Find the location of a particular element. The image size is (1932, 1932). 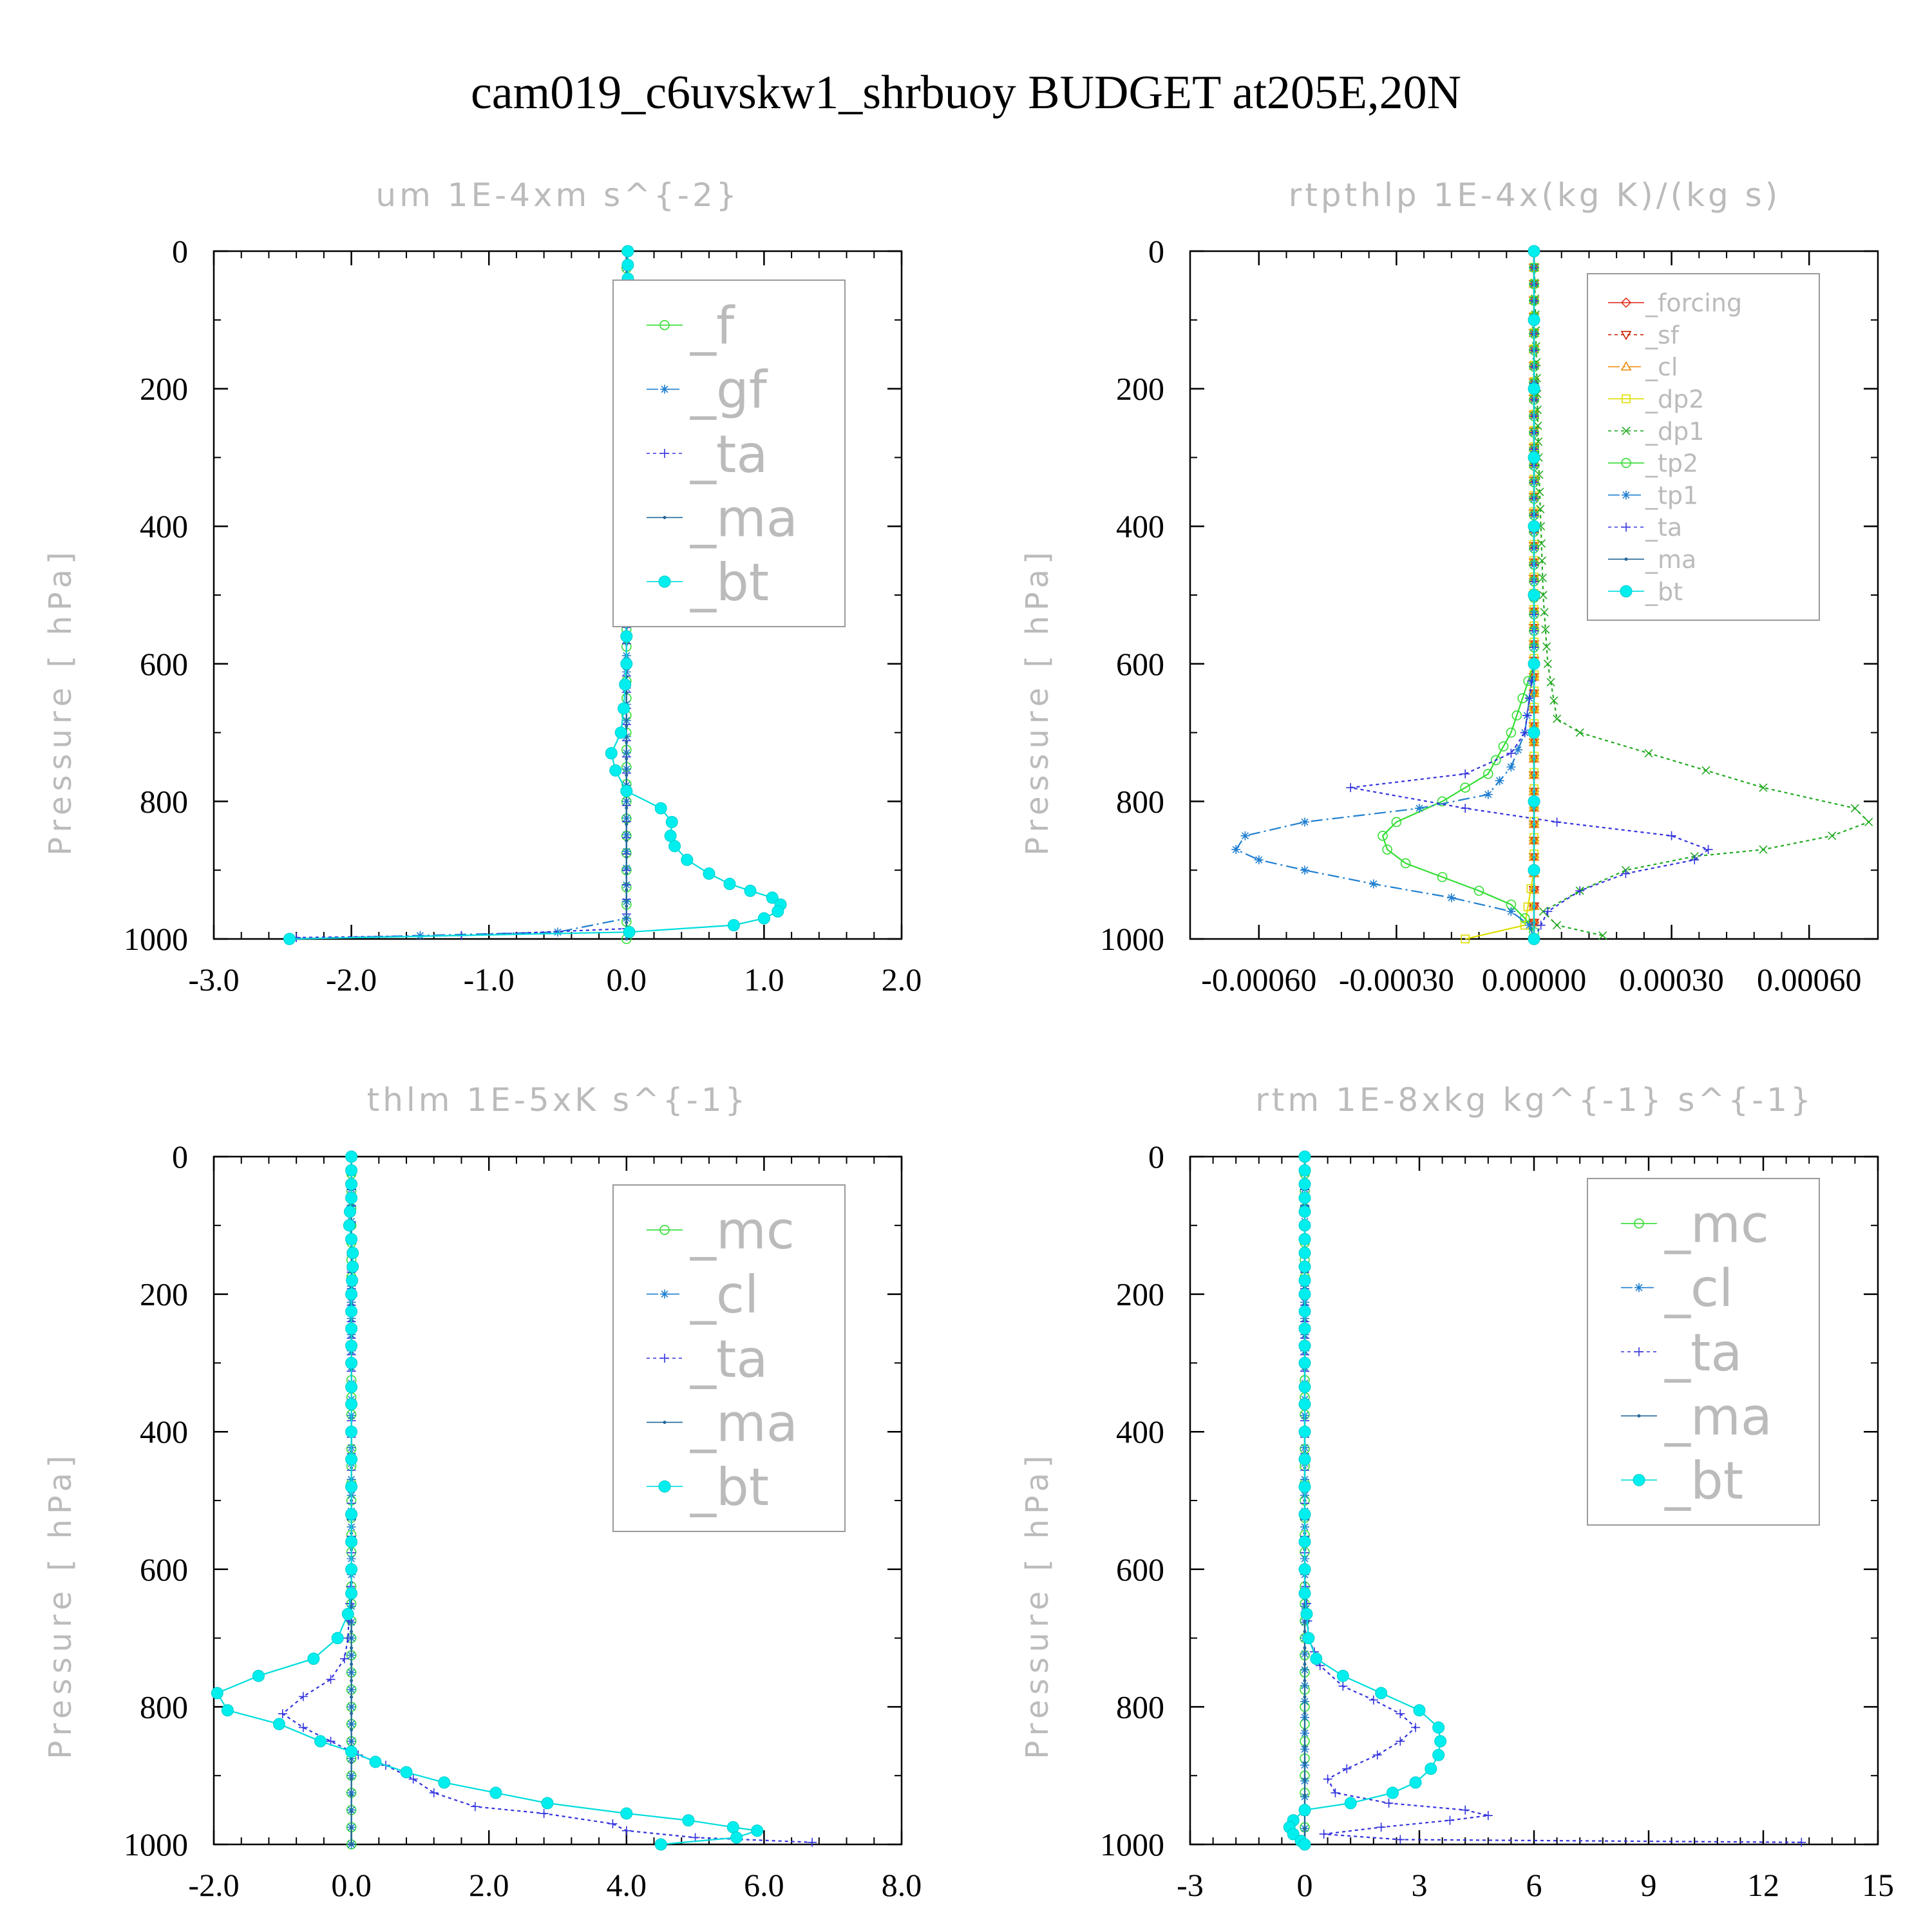

x-tick-label: -1.0 is located at coordinates (490, 979).